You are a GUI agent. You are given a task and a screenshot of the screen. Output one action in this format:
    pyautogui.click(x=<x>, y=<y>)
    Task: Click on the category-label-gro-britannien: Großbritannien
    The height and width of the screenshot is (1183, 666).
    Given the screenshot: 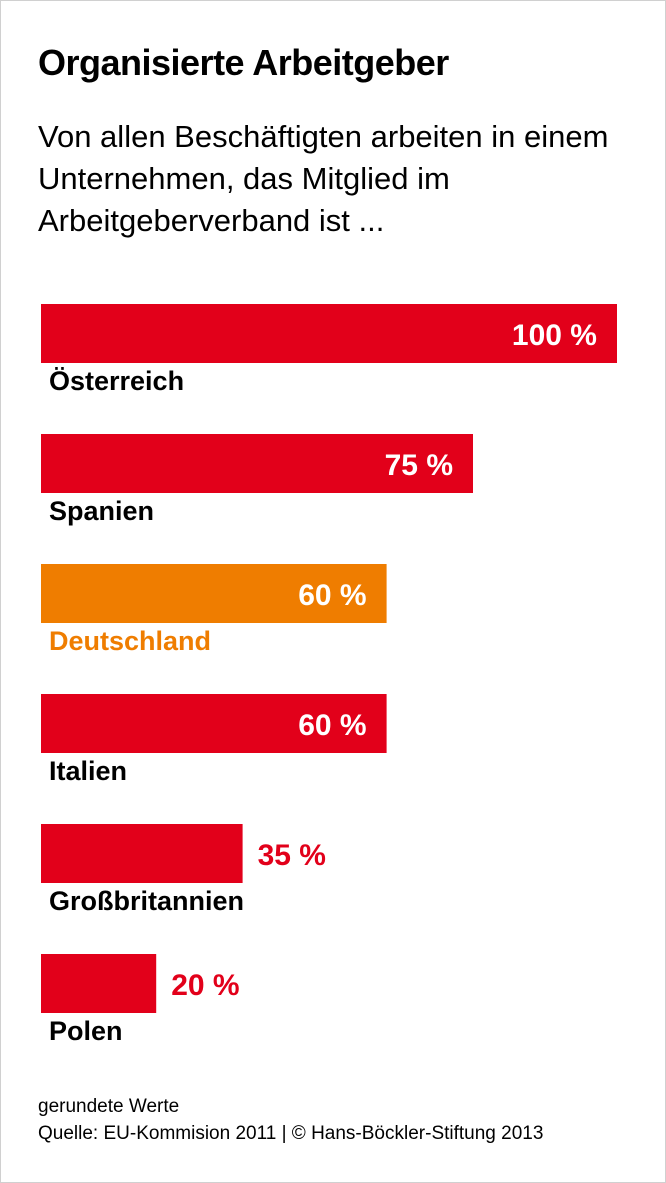 What is the action you would take?
    pyautogui.click(x=146, y=901)
    